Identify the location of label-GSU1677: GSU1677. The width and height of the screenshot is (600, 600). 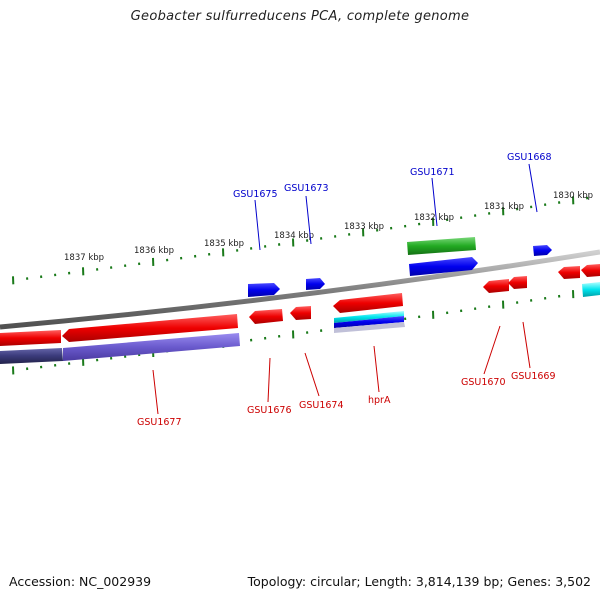
(159, 422).